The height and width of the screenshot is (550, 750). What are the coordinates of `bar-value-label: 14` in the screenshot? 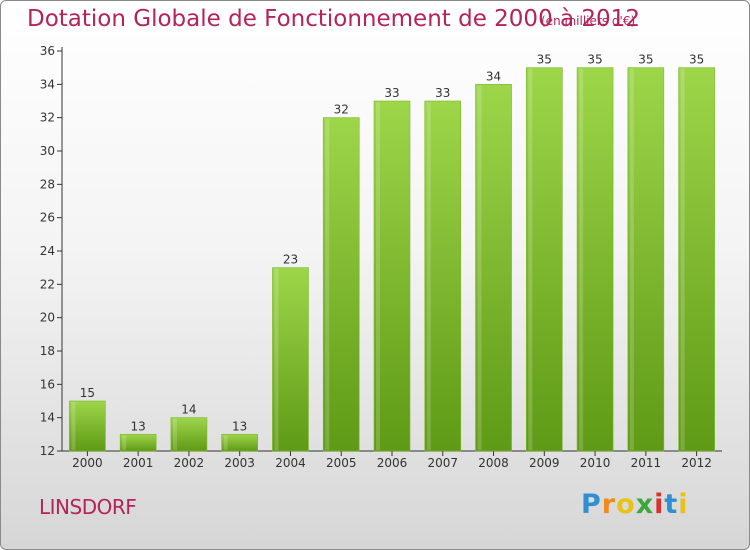 It's located at (188, 410).